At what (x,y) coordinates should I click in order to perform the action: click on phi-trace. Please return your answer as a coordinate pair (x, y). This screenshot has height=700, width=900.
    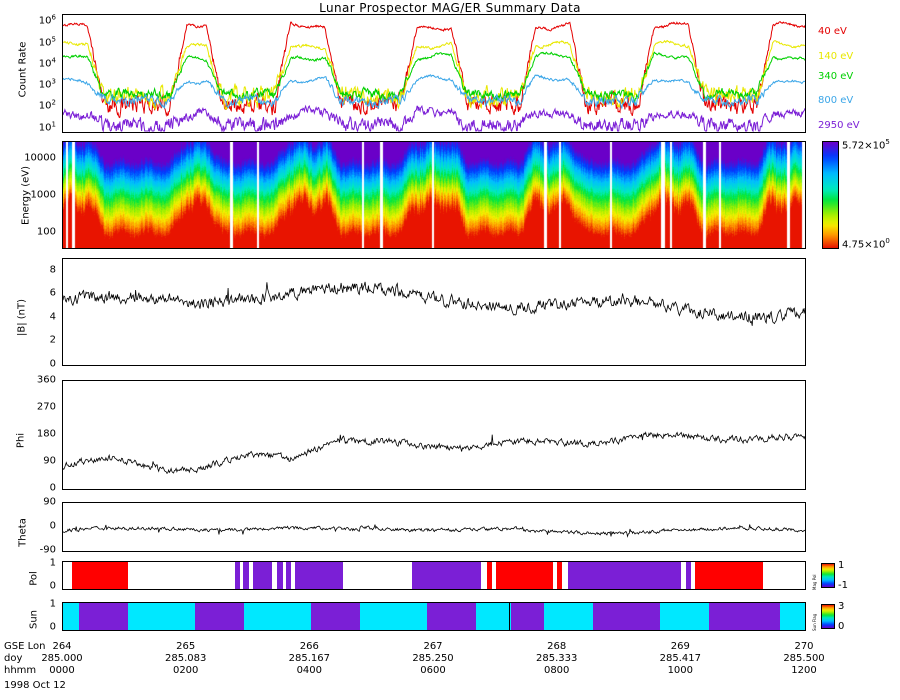
    Looking at the image, I should click on (434, 453).